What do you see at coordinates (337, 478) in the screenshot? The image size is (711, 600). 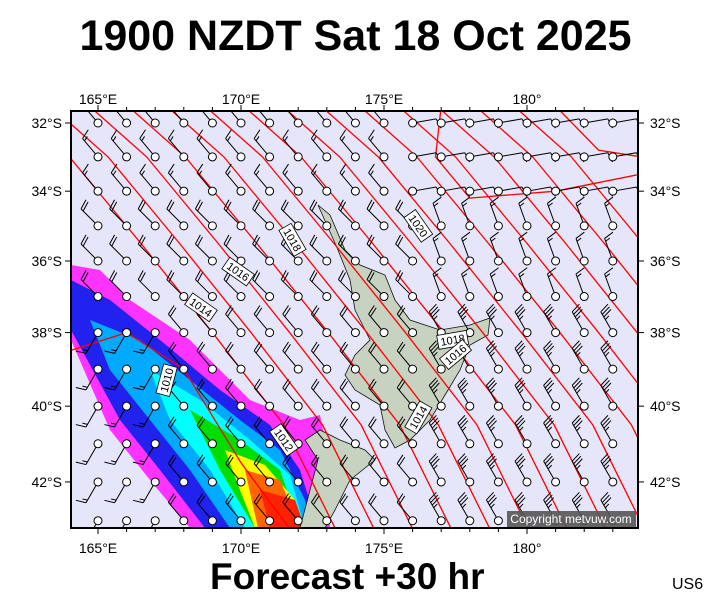 I see `south-island` at bounding box center [337, 478].